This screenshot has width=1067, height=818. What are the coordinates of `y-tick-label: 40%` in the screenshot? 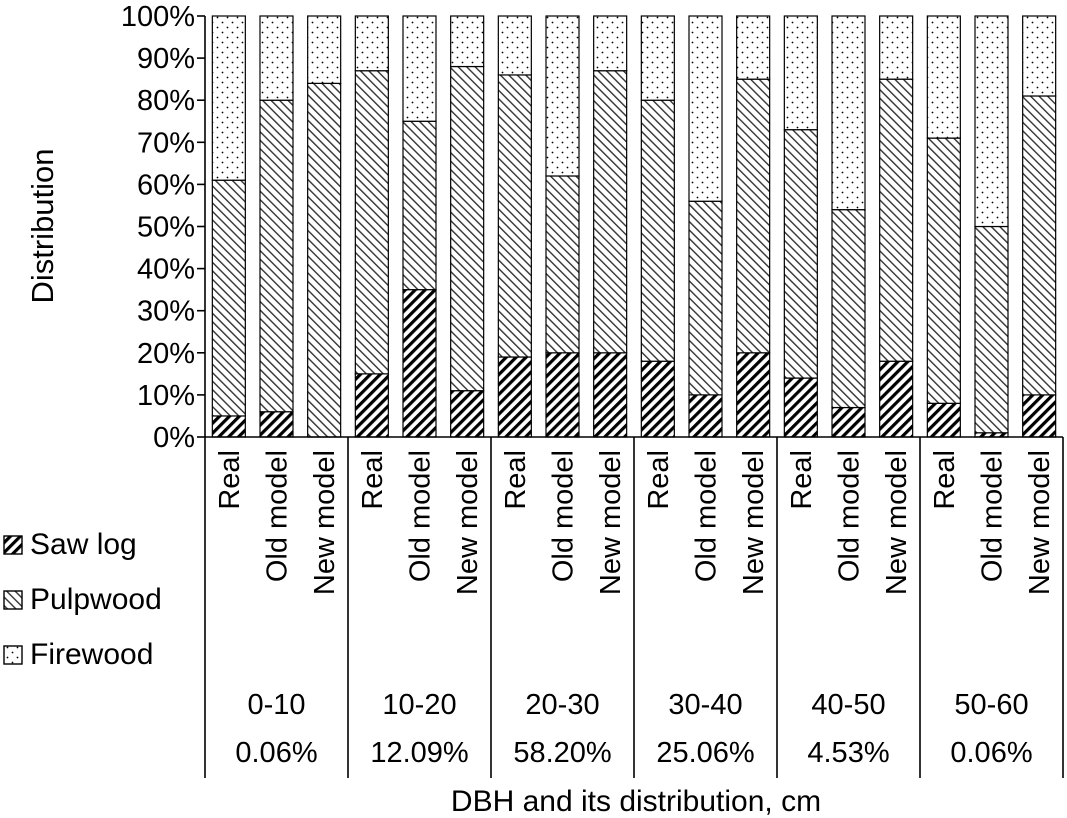 It's located at (166, 270).